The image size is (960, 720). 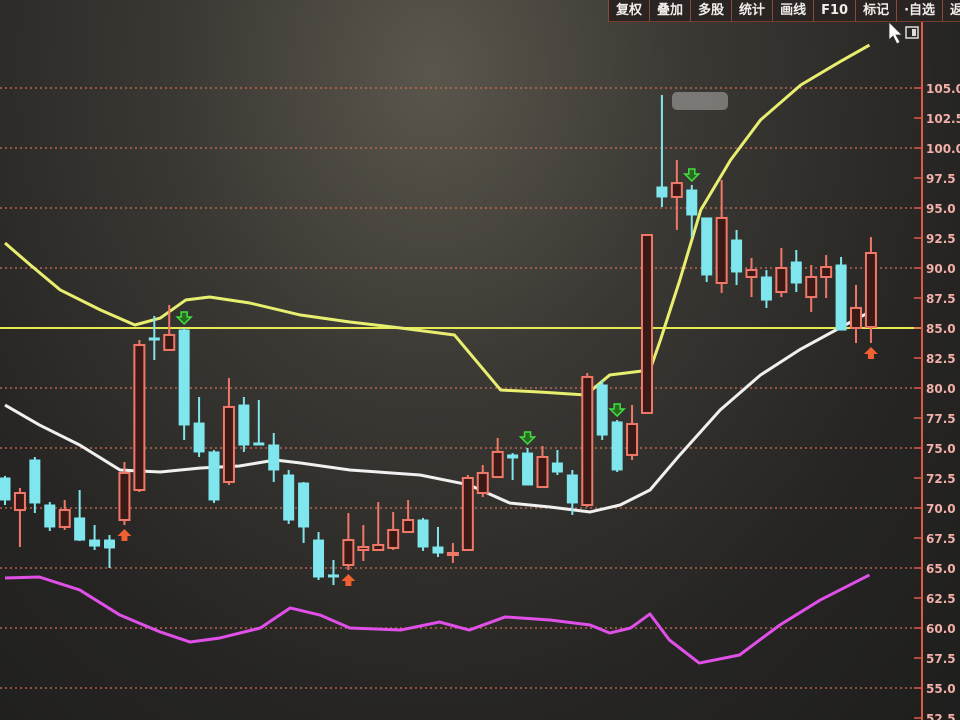 I want to click on y-tick-label: 85.0, so click(x=941, y=329).